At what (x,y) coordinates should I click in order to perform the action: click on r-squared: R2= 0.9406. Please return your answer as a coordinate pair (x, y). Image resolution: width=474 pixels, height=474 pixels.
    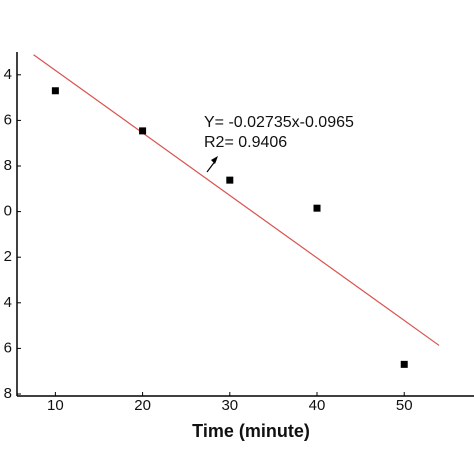
    Looking at the image, I should click on (245, 142).